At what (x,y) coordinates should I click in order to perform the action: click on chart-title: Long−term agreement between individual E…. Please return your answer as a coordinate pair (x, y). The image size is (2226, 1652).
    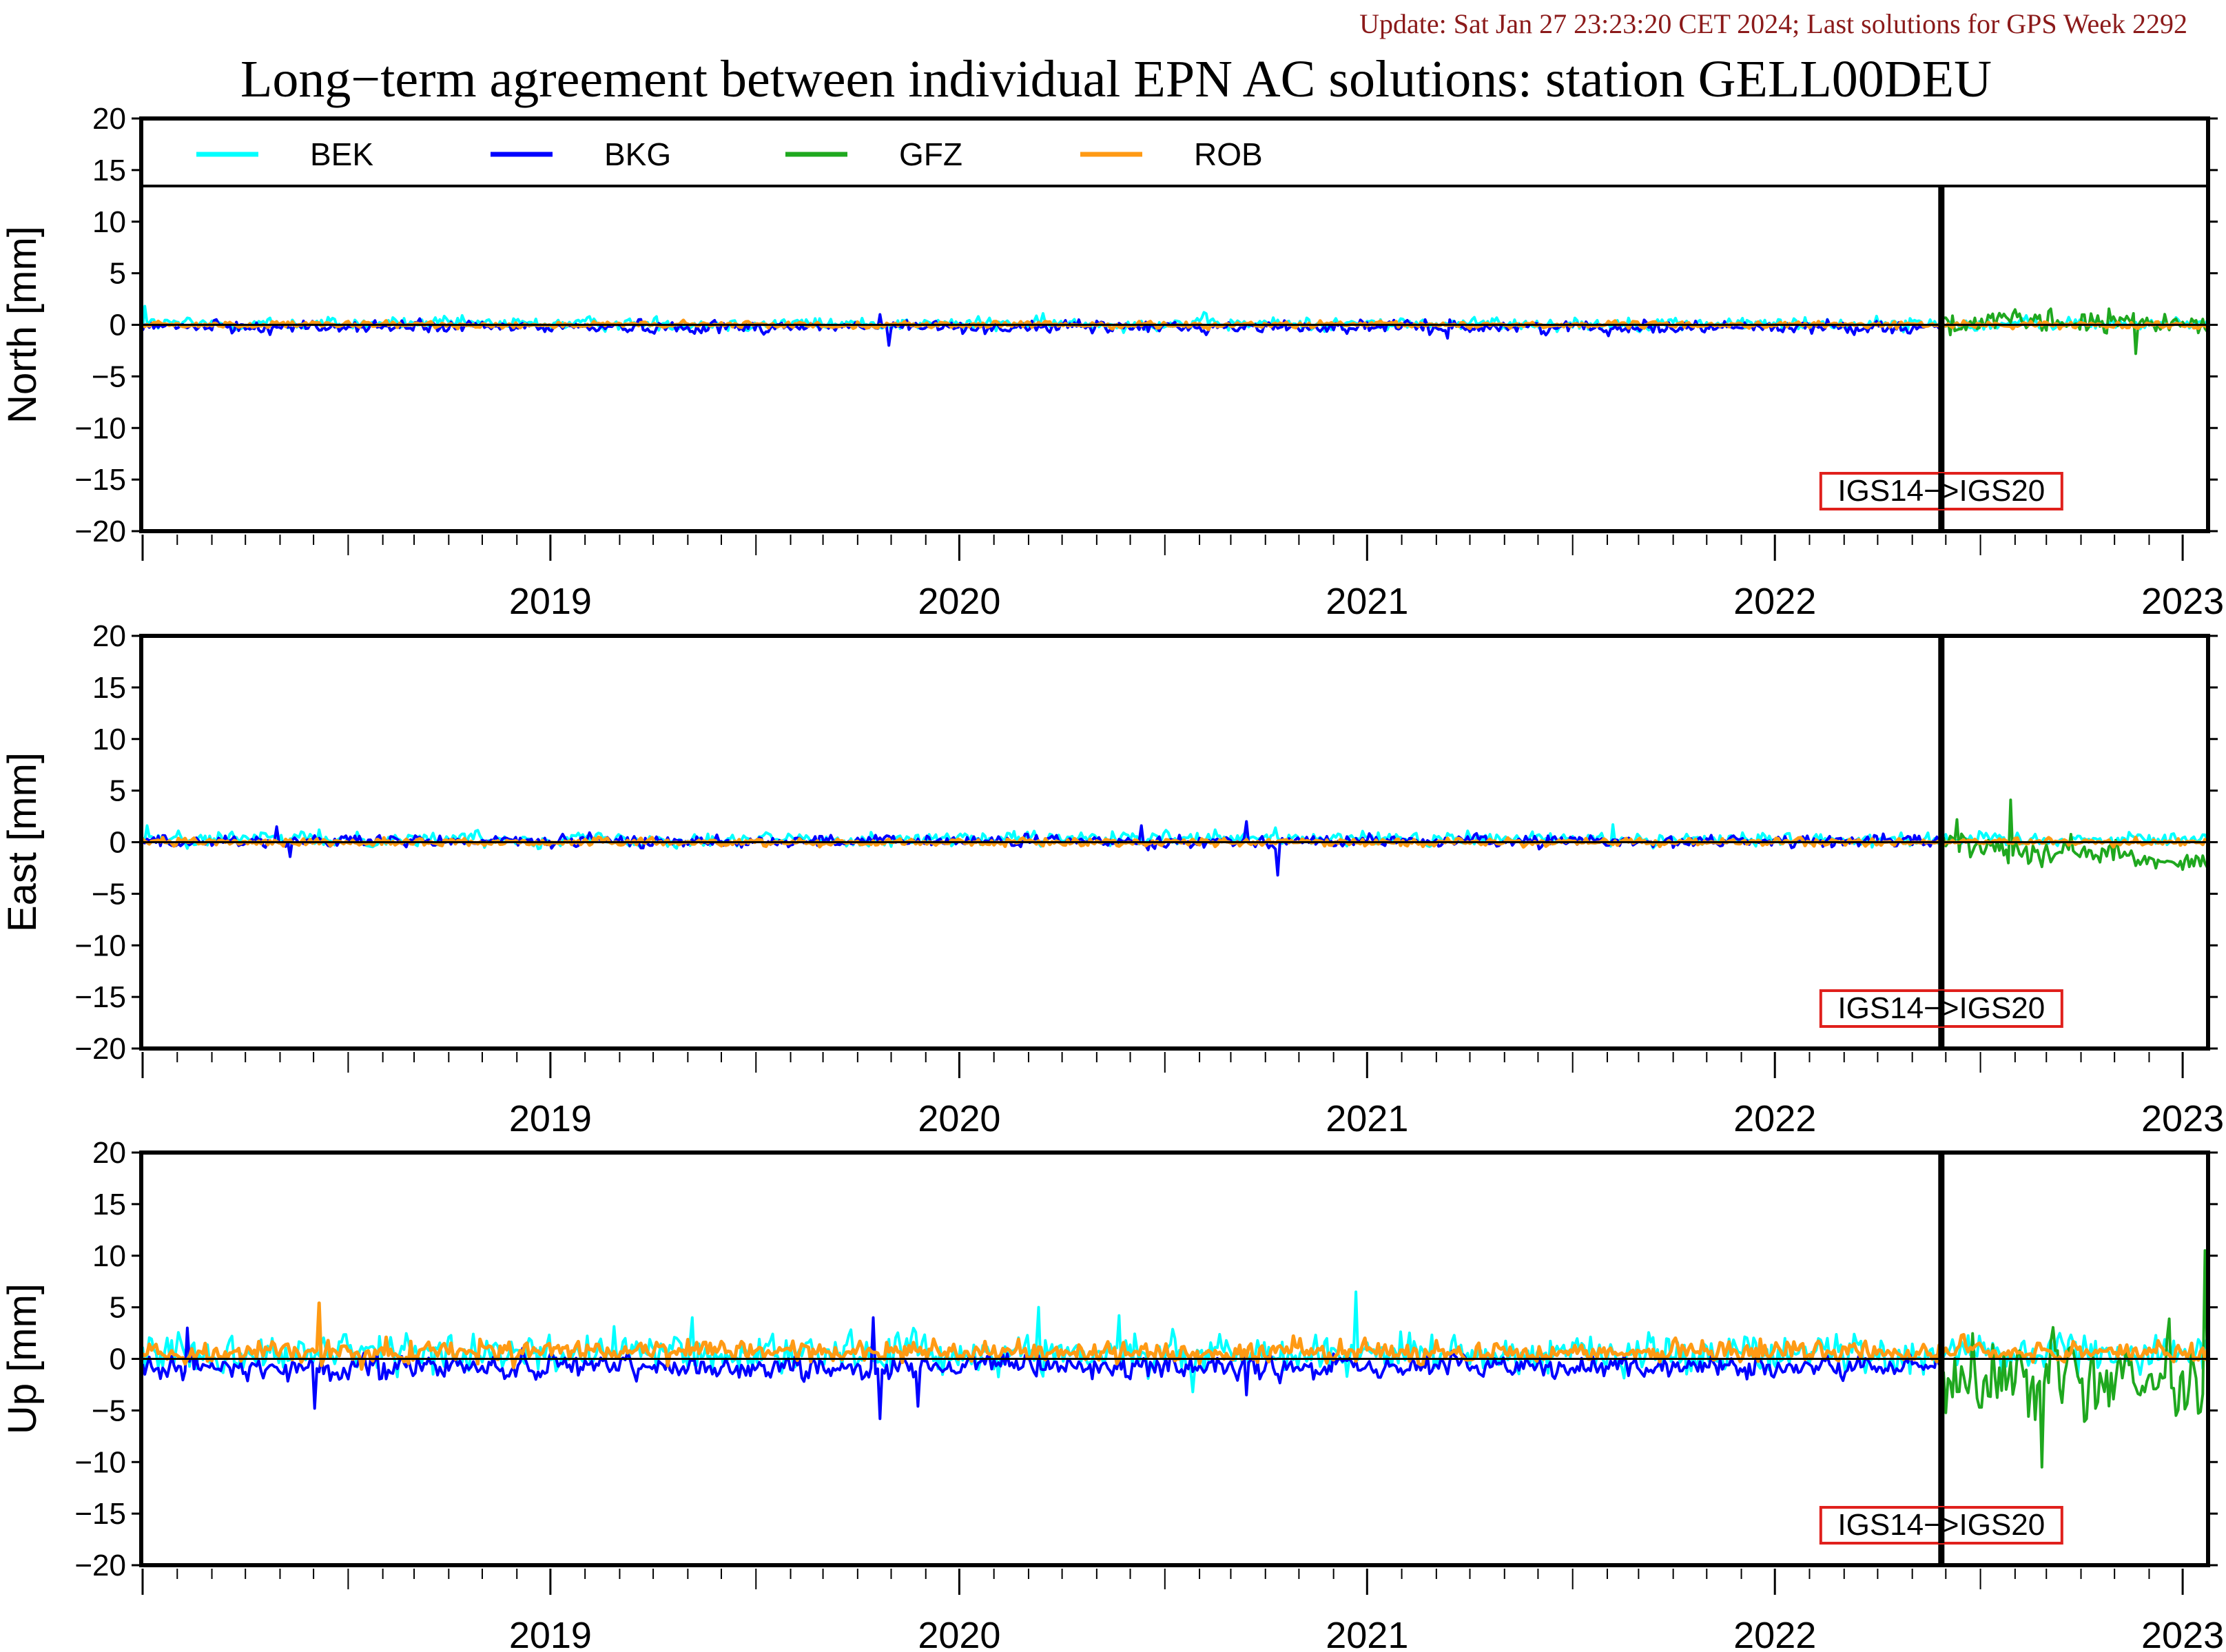
    Looking at the image, I should click on (1116, 79).